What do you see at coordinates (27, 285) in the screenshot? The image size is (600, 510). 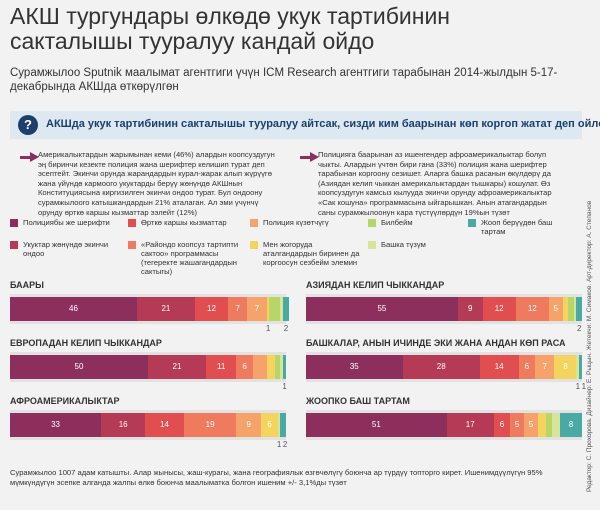 I see `category-label: БААРЫ` at bounding box center [27, 285].